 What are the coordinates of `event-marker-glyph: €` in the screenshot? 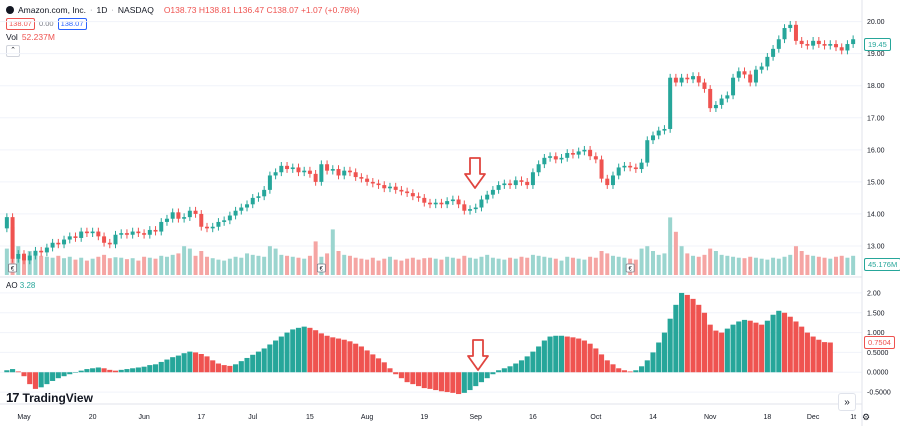 It's located at (13, 270).